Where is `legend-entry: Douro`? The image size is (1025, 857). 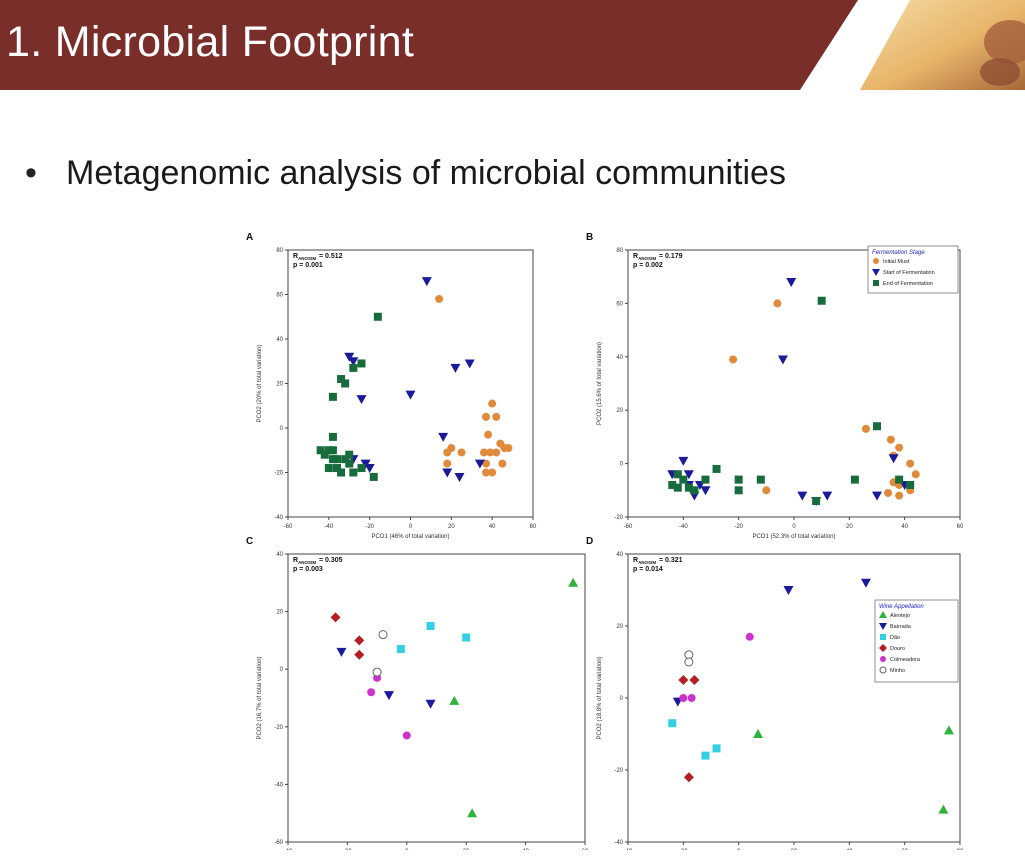 legend-entry: Douro is located at coordinates (897, 649).